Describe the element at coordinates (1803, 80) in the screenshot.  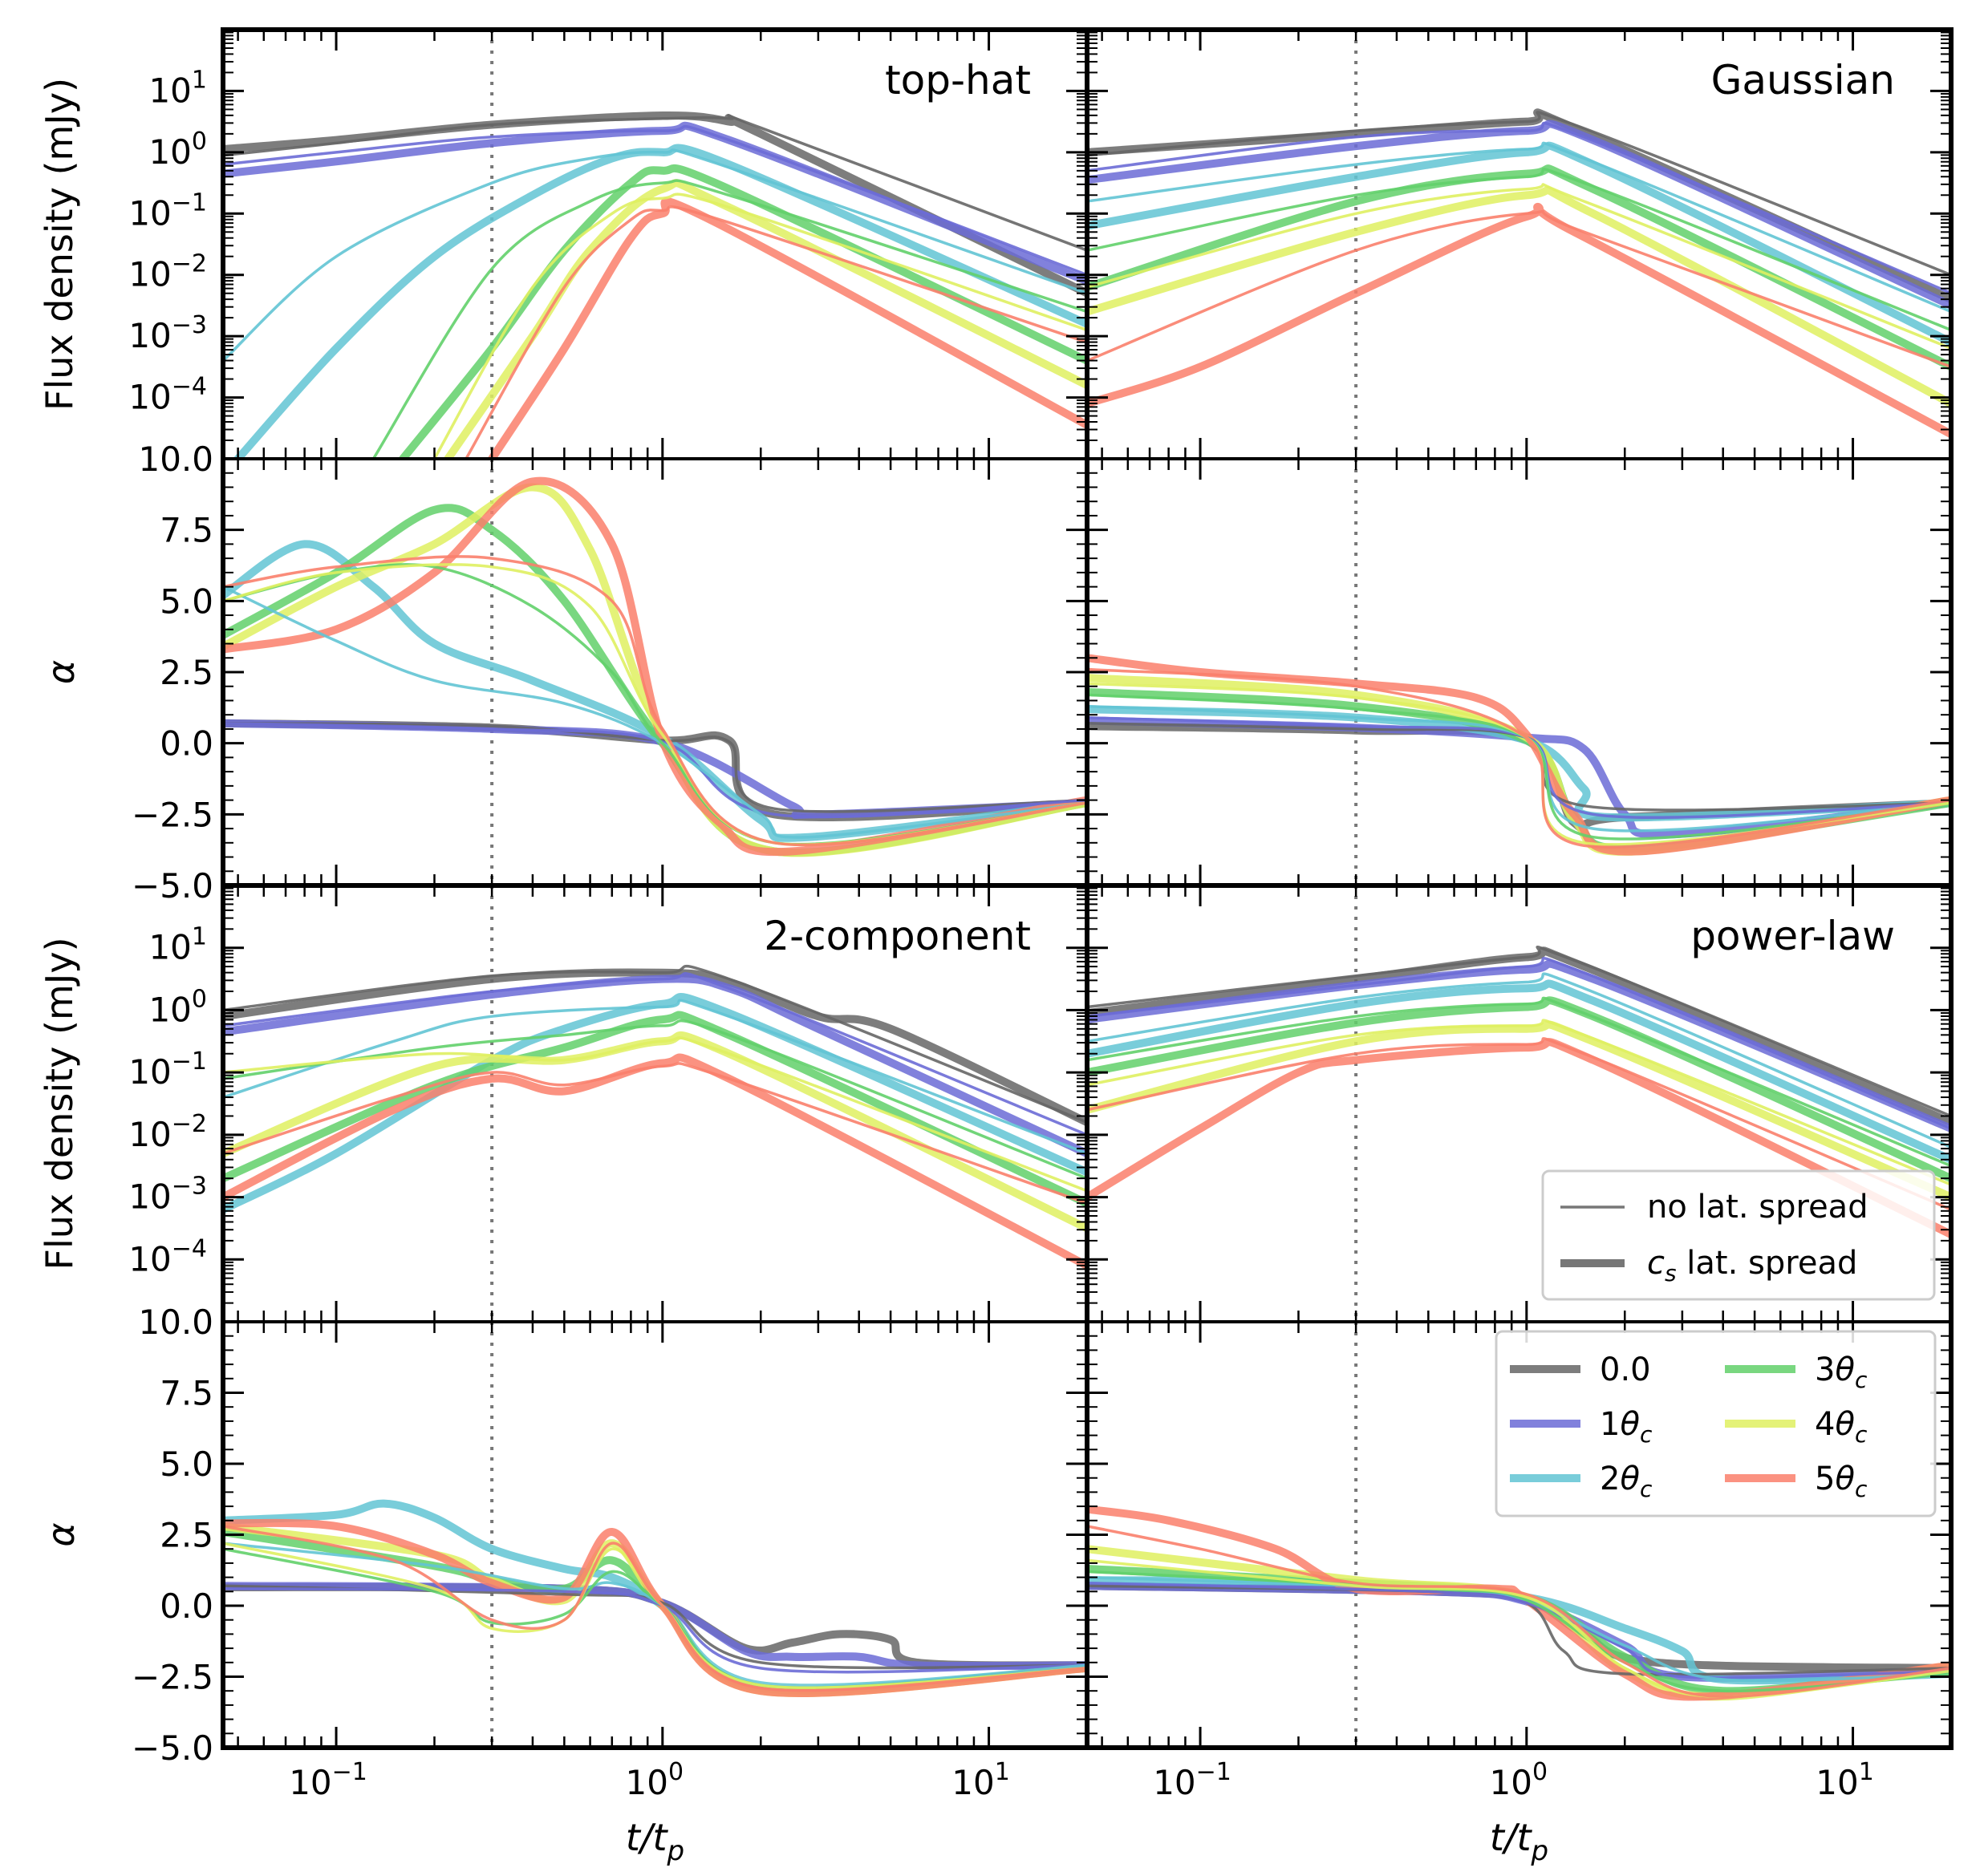
I see `panel-label: Gaussian` at that location.